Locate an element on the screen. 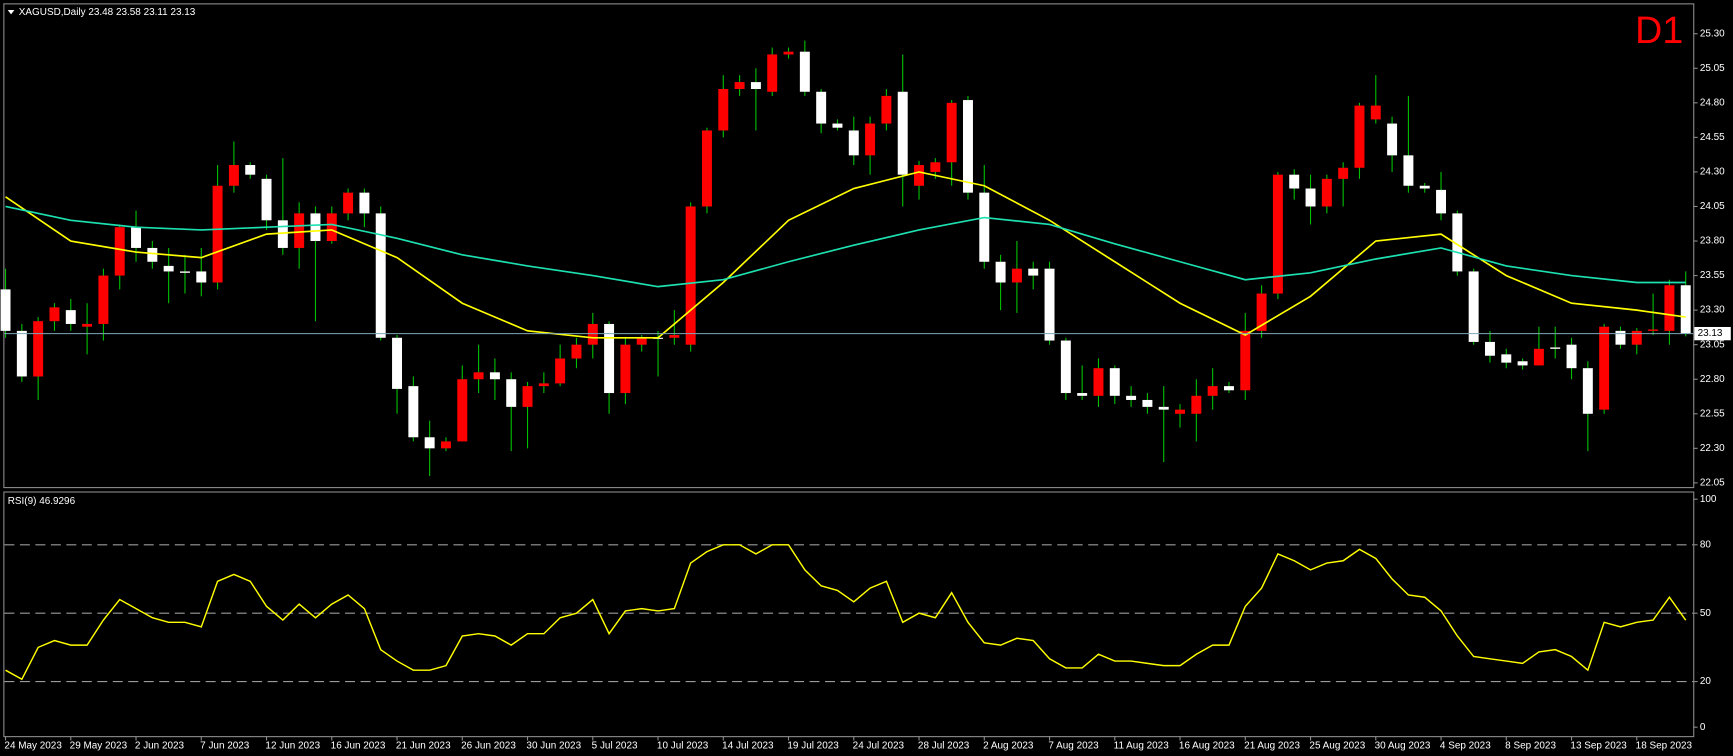  last-price-box is located at coordinates (1712, 333).